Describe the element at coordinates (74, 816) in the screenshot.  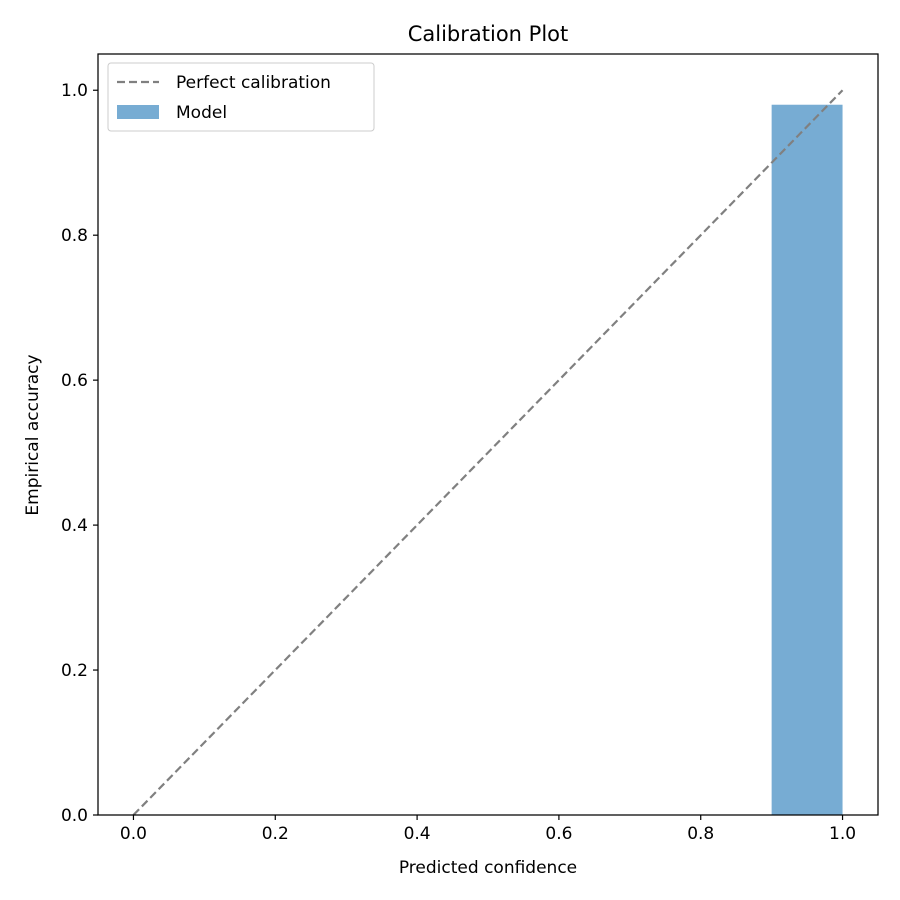
I see `y-tick-label: 0.0` at that location.